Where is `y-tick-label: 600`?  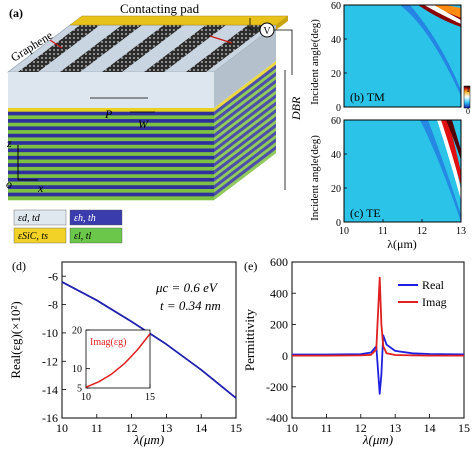
y-tick-label: 600 is located at coordinates (279, 262).